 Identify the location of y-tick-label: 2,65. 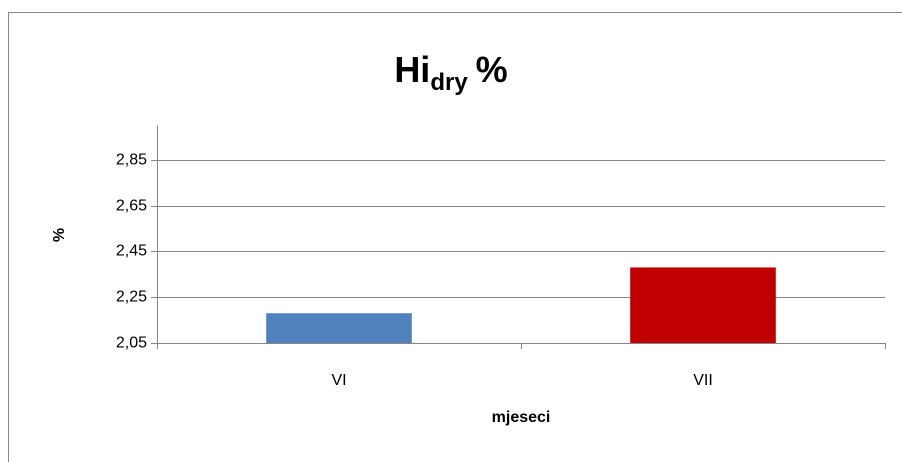
(131, 206).